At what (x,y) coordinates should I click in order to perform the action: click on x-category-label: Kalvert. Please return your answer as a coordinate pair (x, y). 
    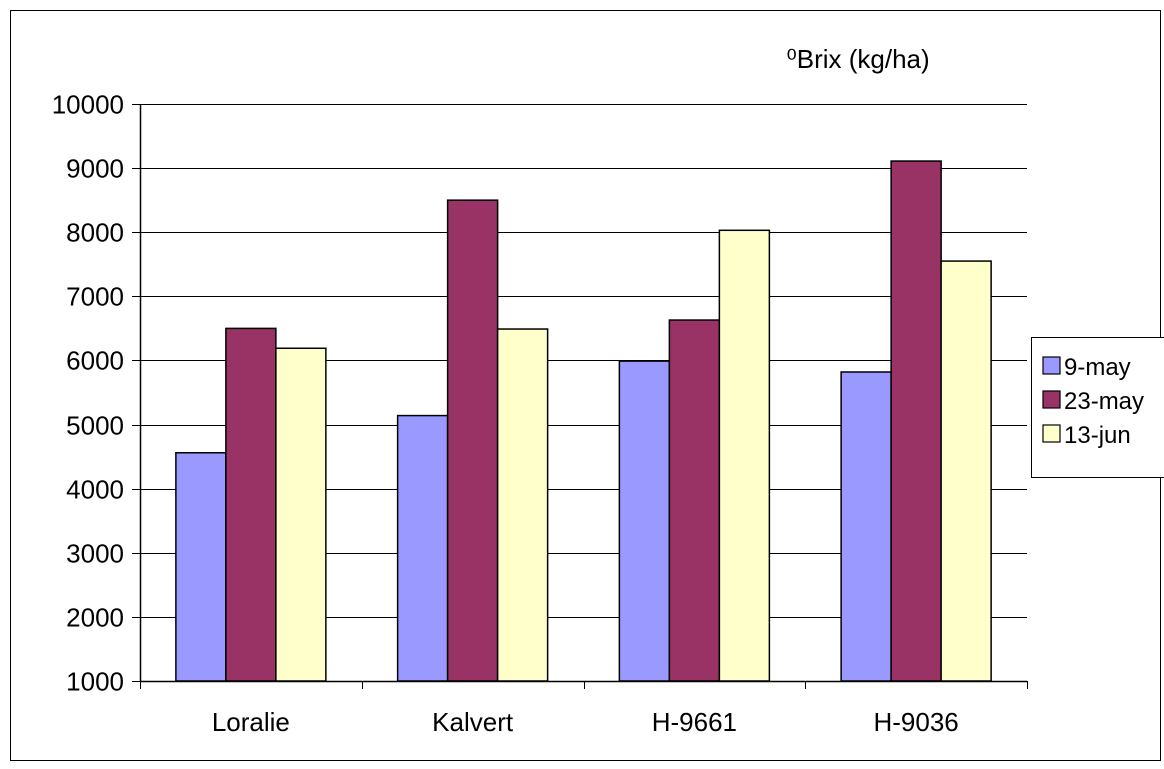
    Looking at the image, I should click on (473, 722).